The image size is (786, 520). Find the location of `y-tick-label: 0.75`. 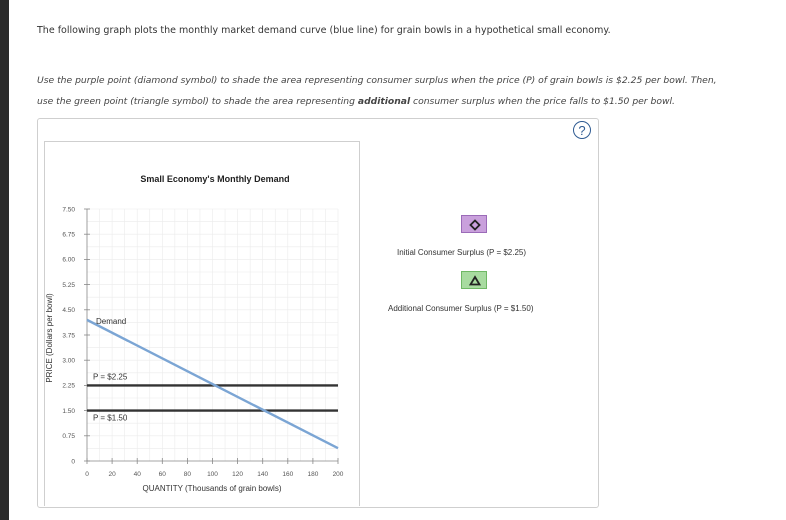

y-tick-label: 0.75 is located at coordinates (68, 436).